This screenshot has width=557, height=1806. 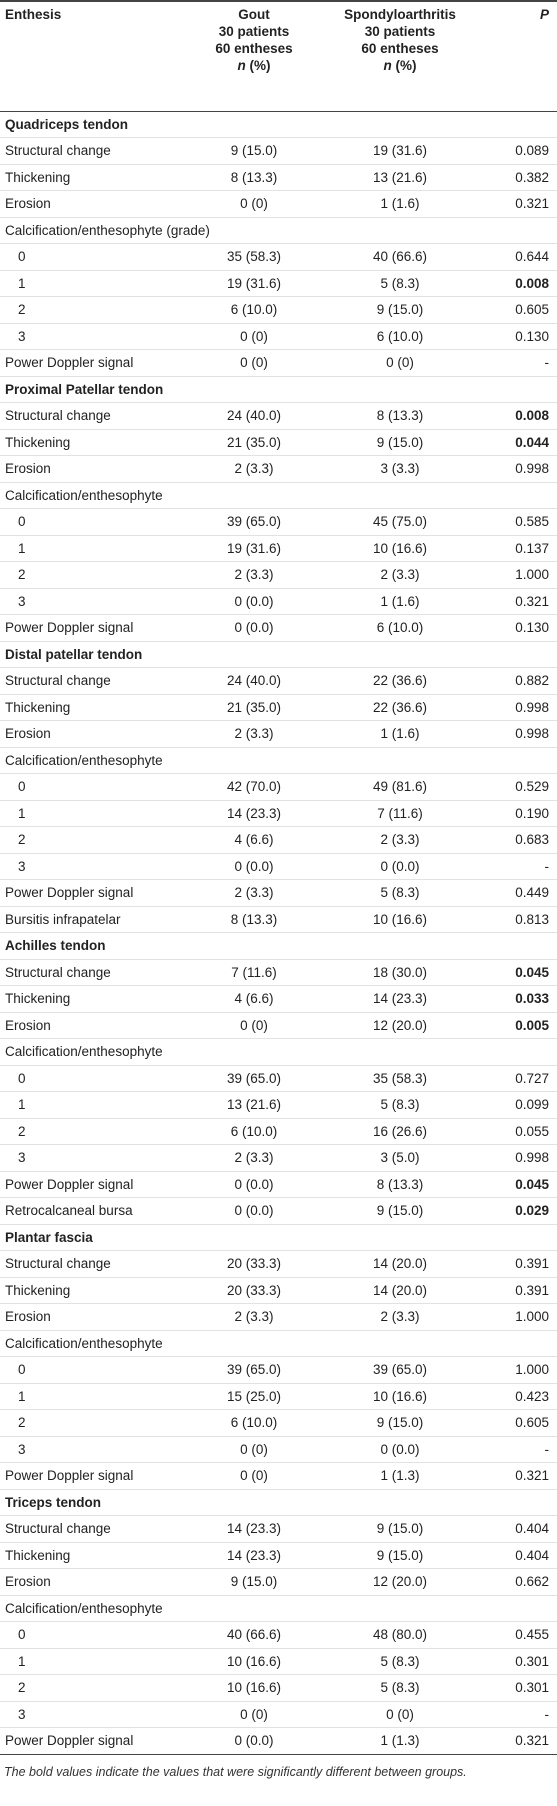 What do you see at coordinates (400, 48) in the screenshot?
I see `header-line: 60 entheses` at bounding box center [400, 48].